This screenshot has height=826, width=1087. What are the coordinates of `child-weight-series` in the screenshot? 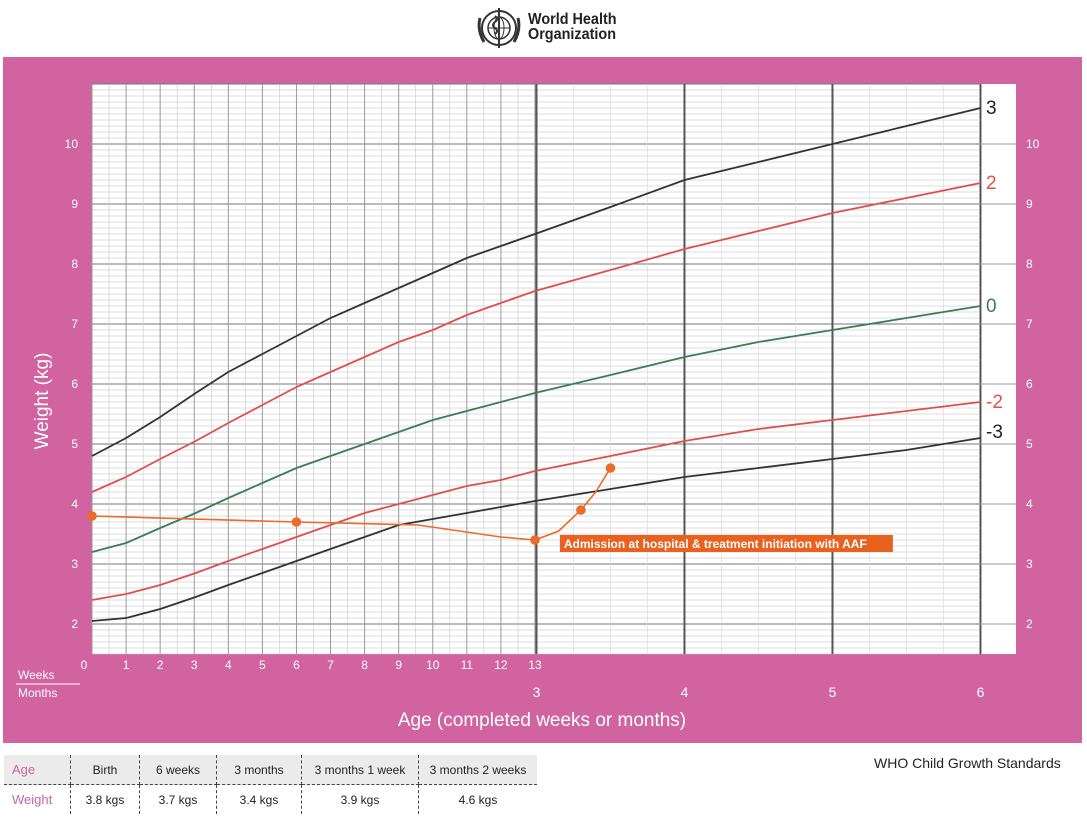 It's located at (351, 504).